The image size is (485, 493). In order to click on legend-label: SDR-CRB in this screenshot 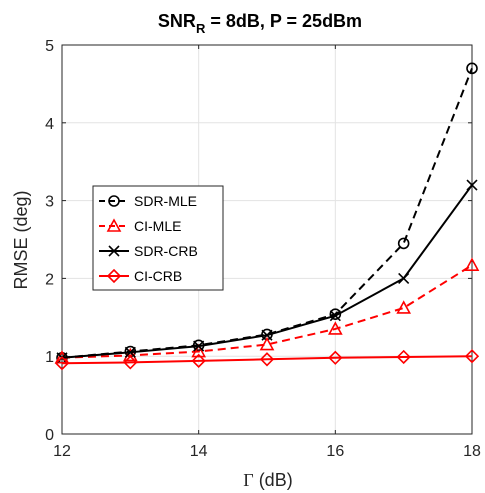, I will do `click(166, 251)`.